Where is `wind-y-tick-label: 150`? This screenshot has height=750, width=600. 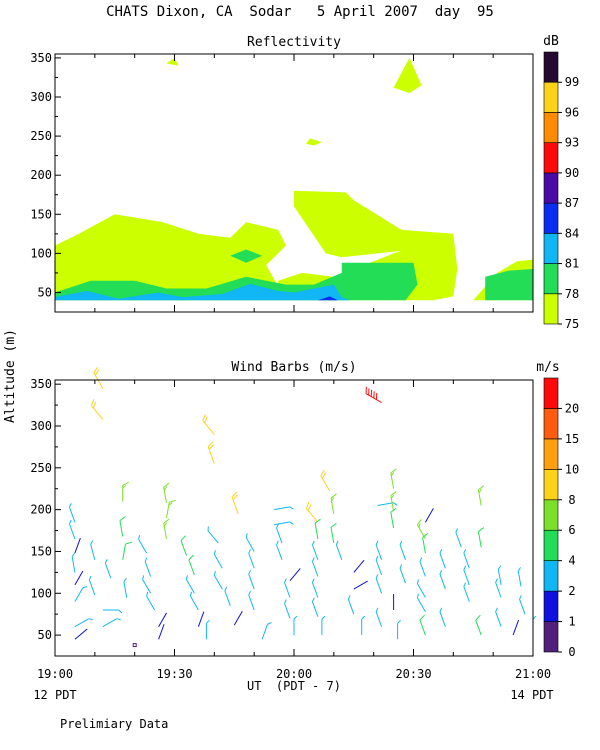
wind-y-tick-label: 150 is located at coordinates (41, 551).